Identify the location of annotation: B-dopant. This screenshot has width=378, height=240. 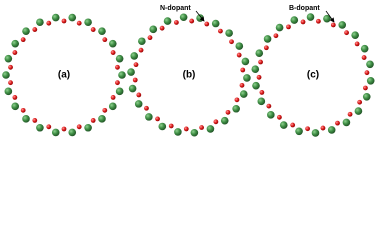
(304, 8).